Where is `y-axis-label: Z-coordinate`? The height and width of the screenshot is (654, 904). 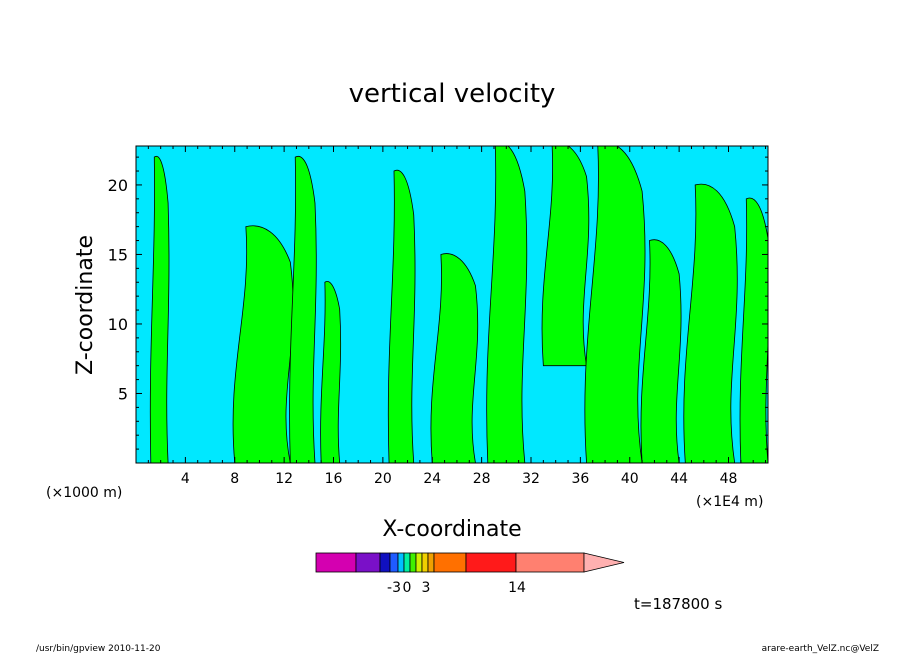 y-axis-label: Z-coordinate is located at coordinates (85, 305).